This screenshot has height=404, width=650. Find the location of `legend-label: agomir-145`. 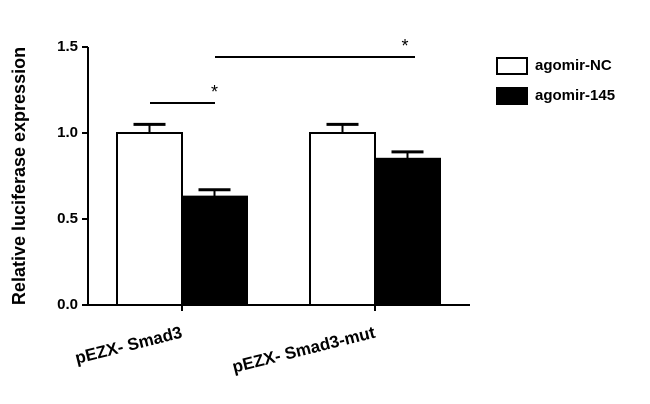

legend-label: agomir-145 is located at coordinates (575, 95).